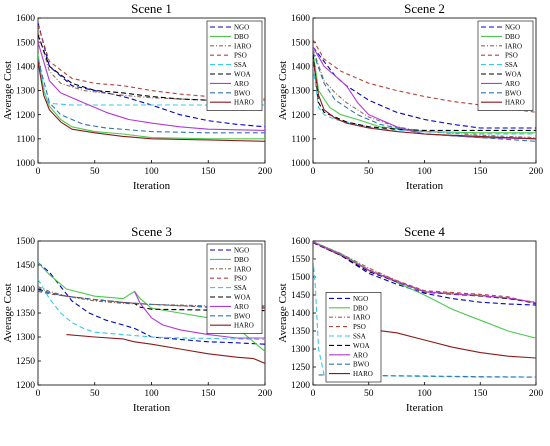  What do you see at coordinates (424, 231) in the screenshot?
I see `chart-title: Scene 4` at bounding box center [424, 231].